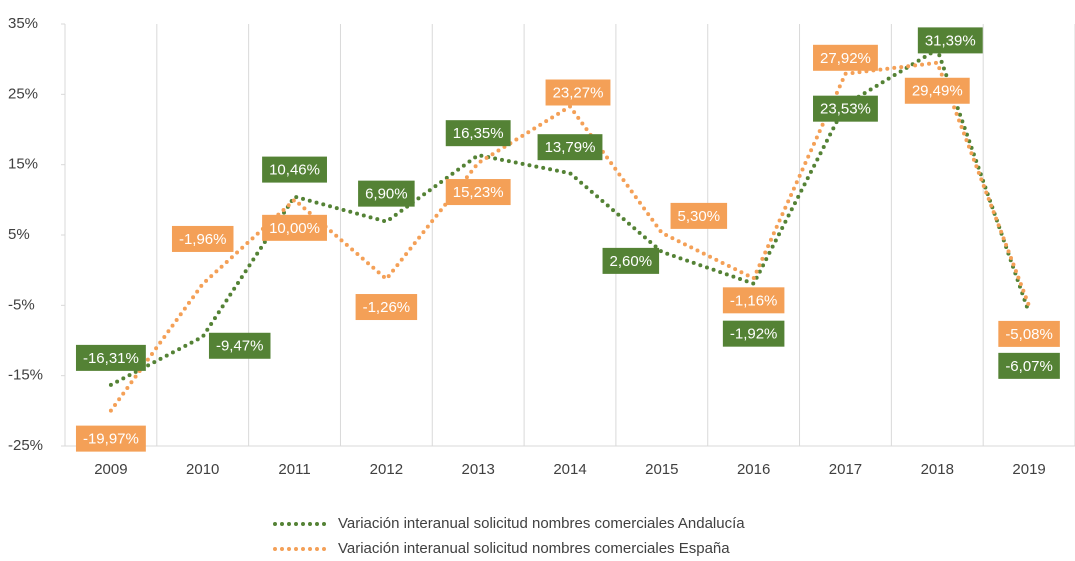 Image resolution: width=1075 pixels, height=561 pixels. I want to click on data-label: 13,79%, so click(570, 147).